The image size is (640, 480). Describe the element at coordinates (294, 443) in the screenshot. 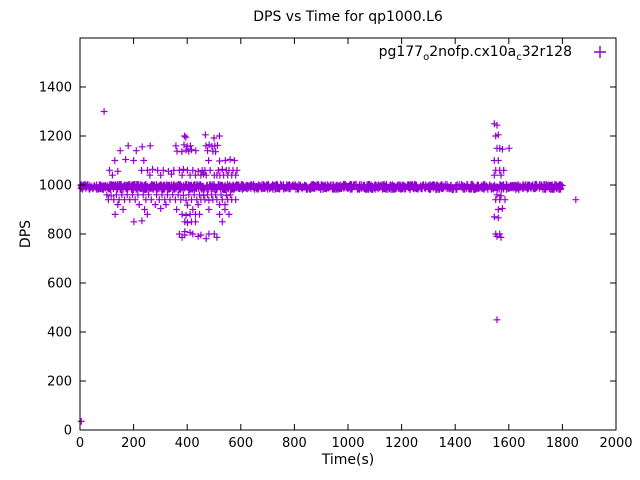

I see `x-tick-label: 800` at that location.